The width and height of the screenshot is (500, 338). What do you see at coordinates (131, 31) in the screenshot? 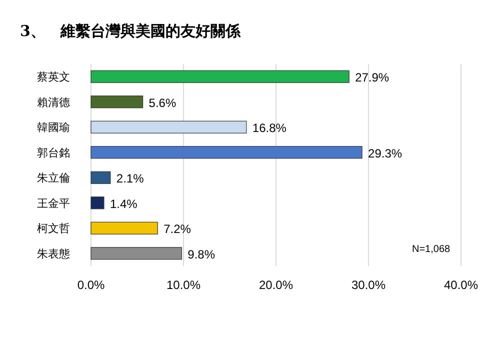
I see `chart-title: 3、 維繫台灣與美國的友好關係` at bounding box center [131, 31].